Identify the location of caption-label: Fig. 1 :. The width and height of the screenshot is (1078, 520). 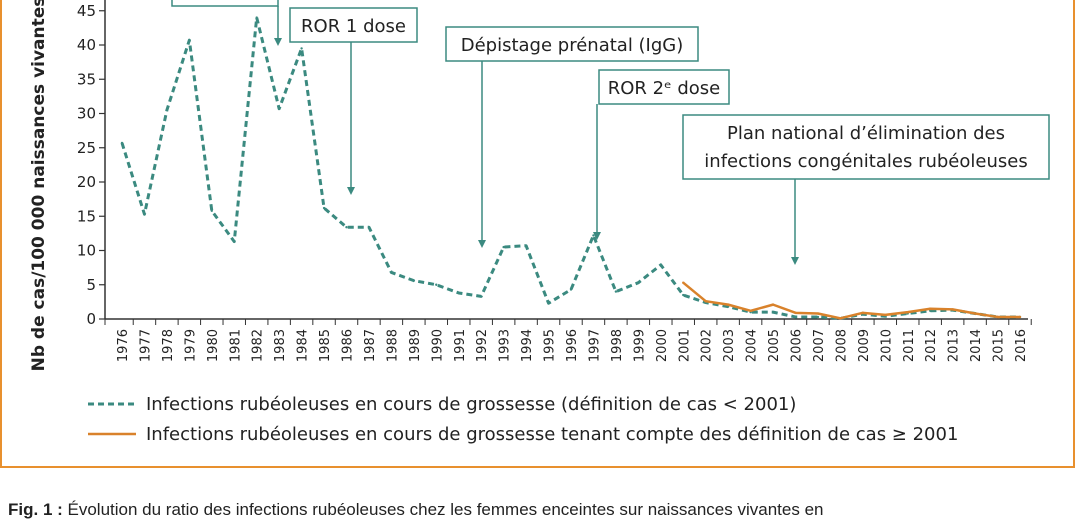
(35, 509).